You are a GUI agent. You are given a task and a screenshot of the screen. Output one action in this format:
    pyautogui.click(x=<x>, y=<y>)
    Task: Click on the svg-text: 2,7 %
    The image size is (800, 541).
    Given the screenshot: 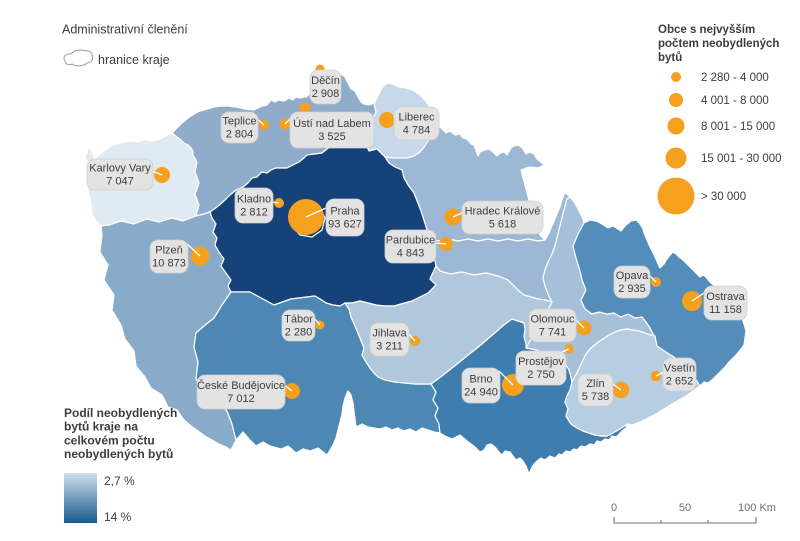 What is the action you would take?
    pyautogui.click(x=119, y=481)
    